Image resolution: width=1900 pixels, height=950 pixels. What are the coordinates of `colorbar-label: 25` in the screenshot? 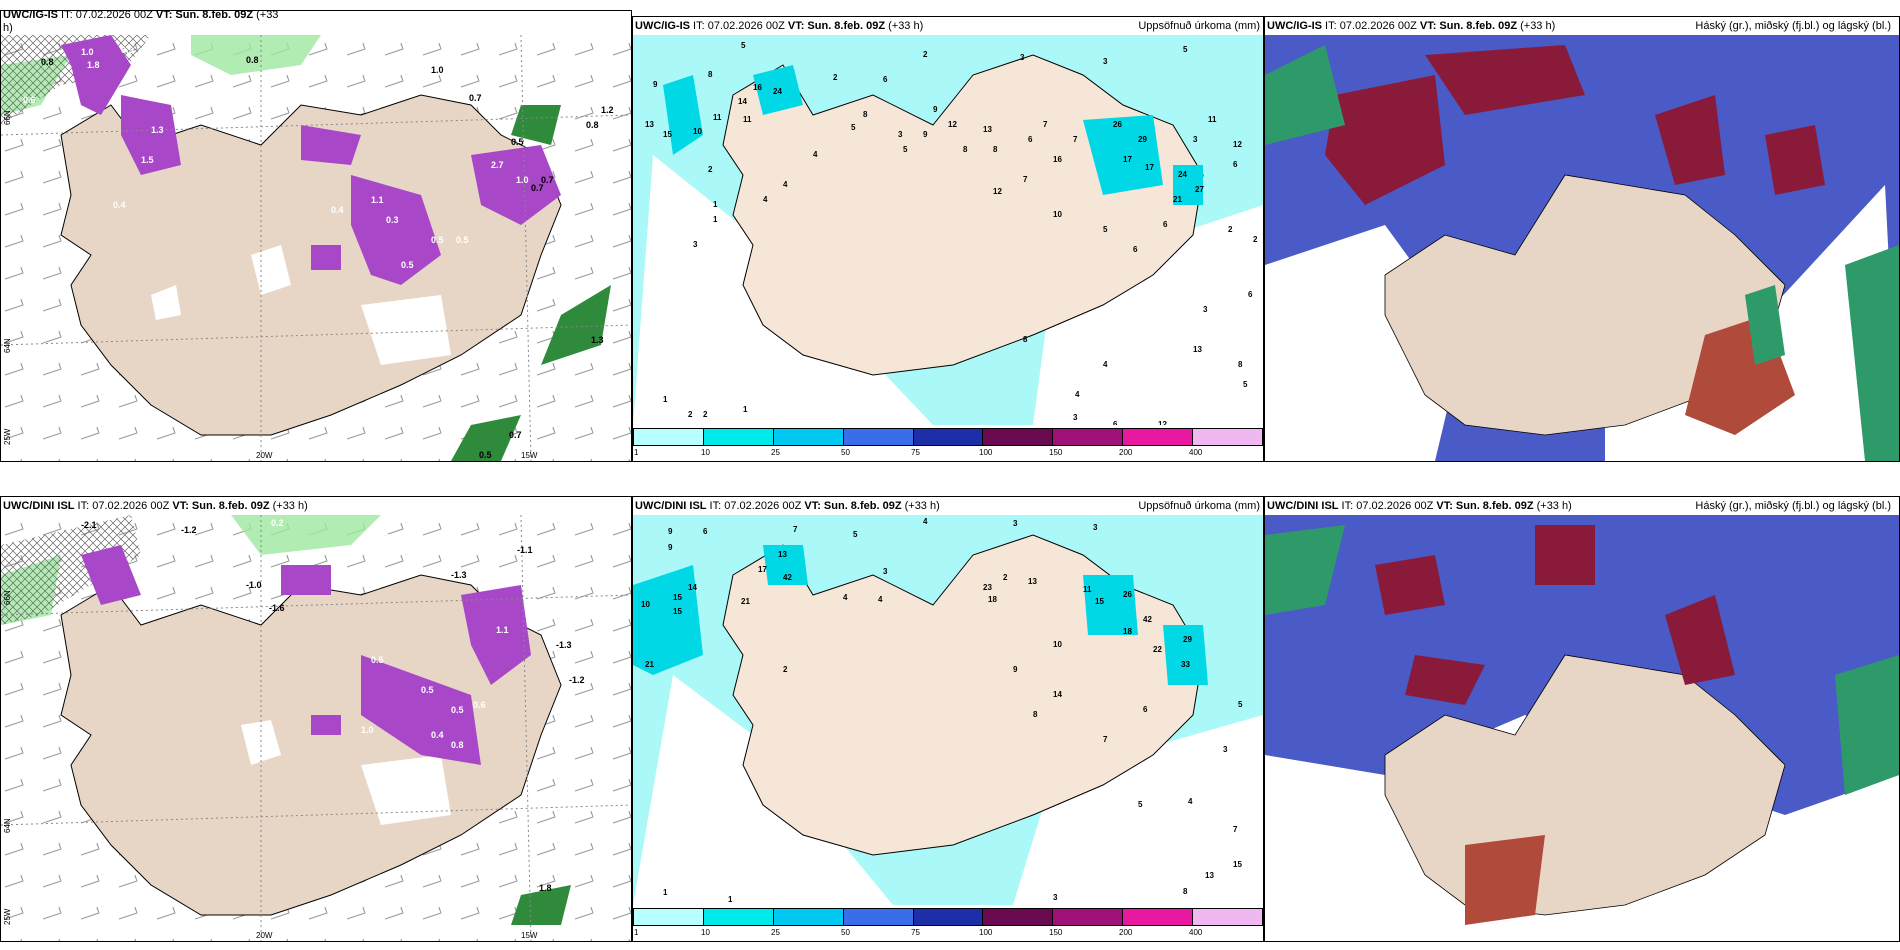 It's located at (775, 452).